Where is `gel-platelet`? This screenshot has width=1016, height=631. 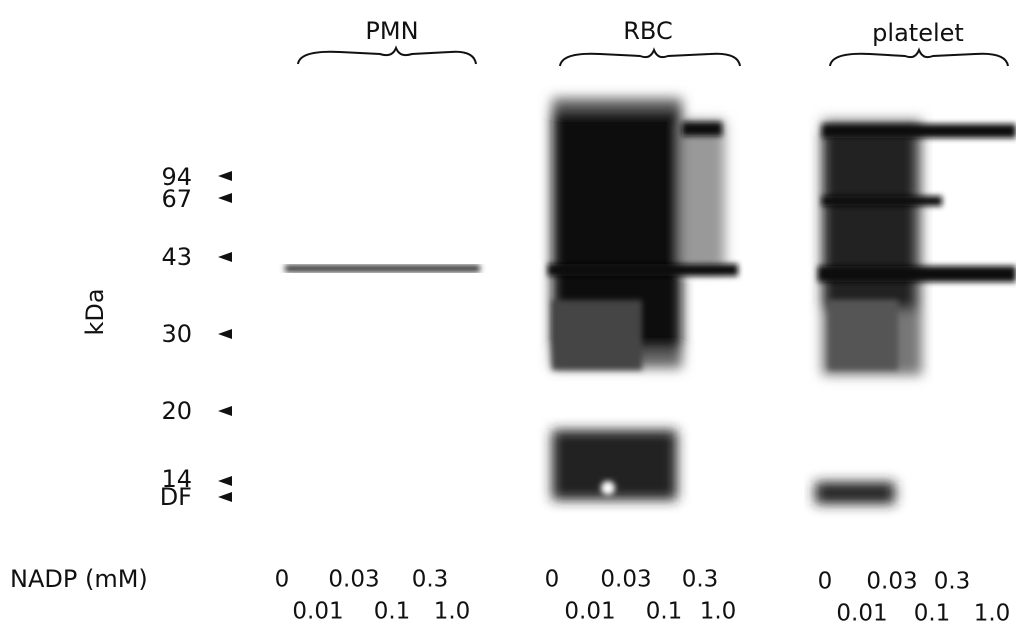
gel-platelet is located at coordinates (915, 312).